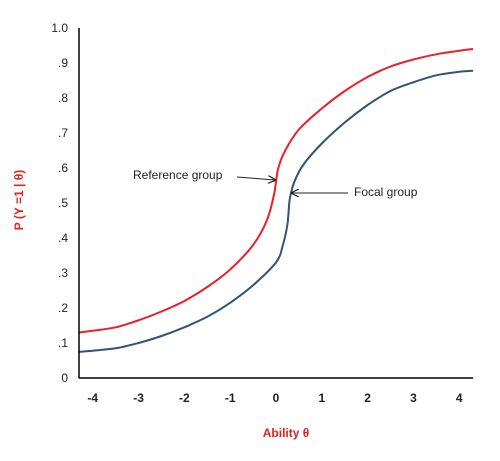 This screenshot has height=461, width=500. I want to click on annotations-layer: Reference group Focal group, so click(275, 183).